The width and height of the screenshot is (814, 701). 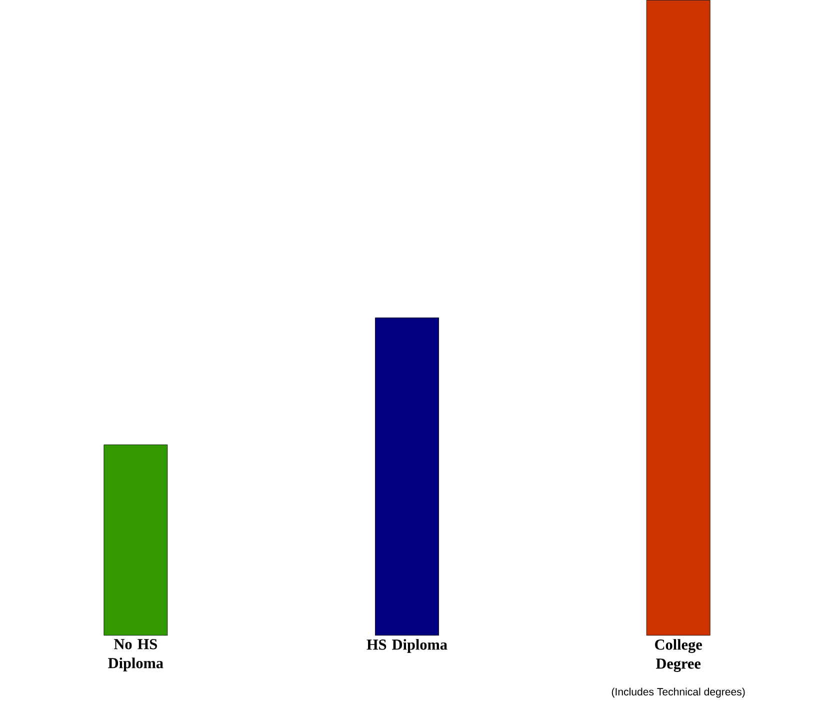 What do you see at coordinates (136, 655) in the screenshot?
I see `x-tick-label: No HS Diploma` at bounding box center [136, 655].